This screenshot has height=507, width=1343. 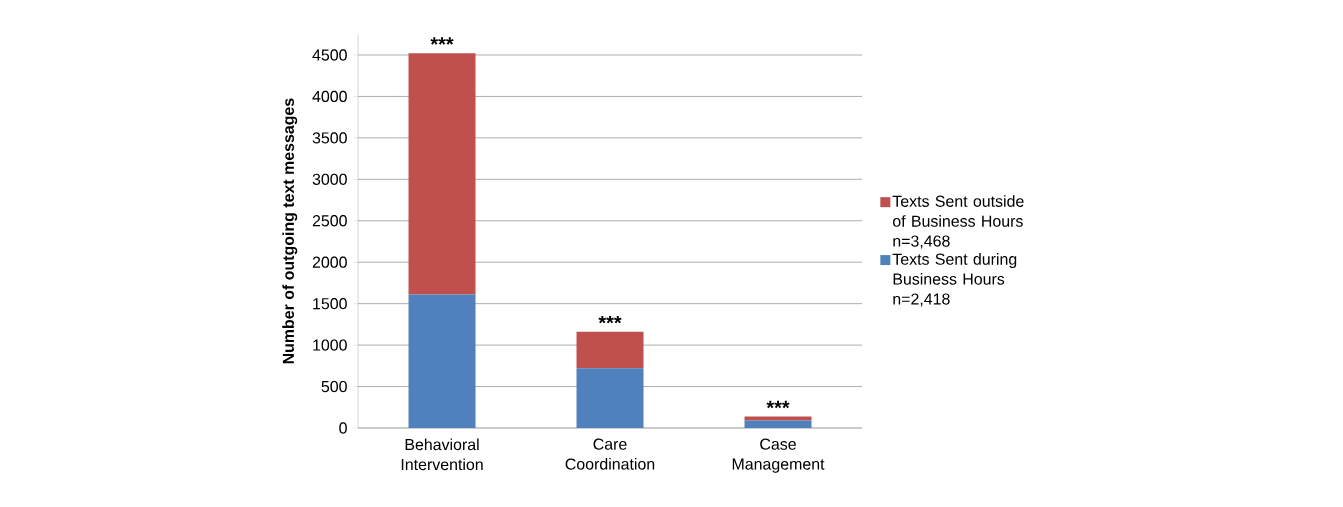 What do you see at coordinates (329, 221) in the screenshot?
I see `y-tick-label: 2500` at bounding box center [329, 221].